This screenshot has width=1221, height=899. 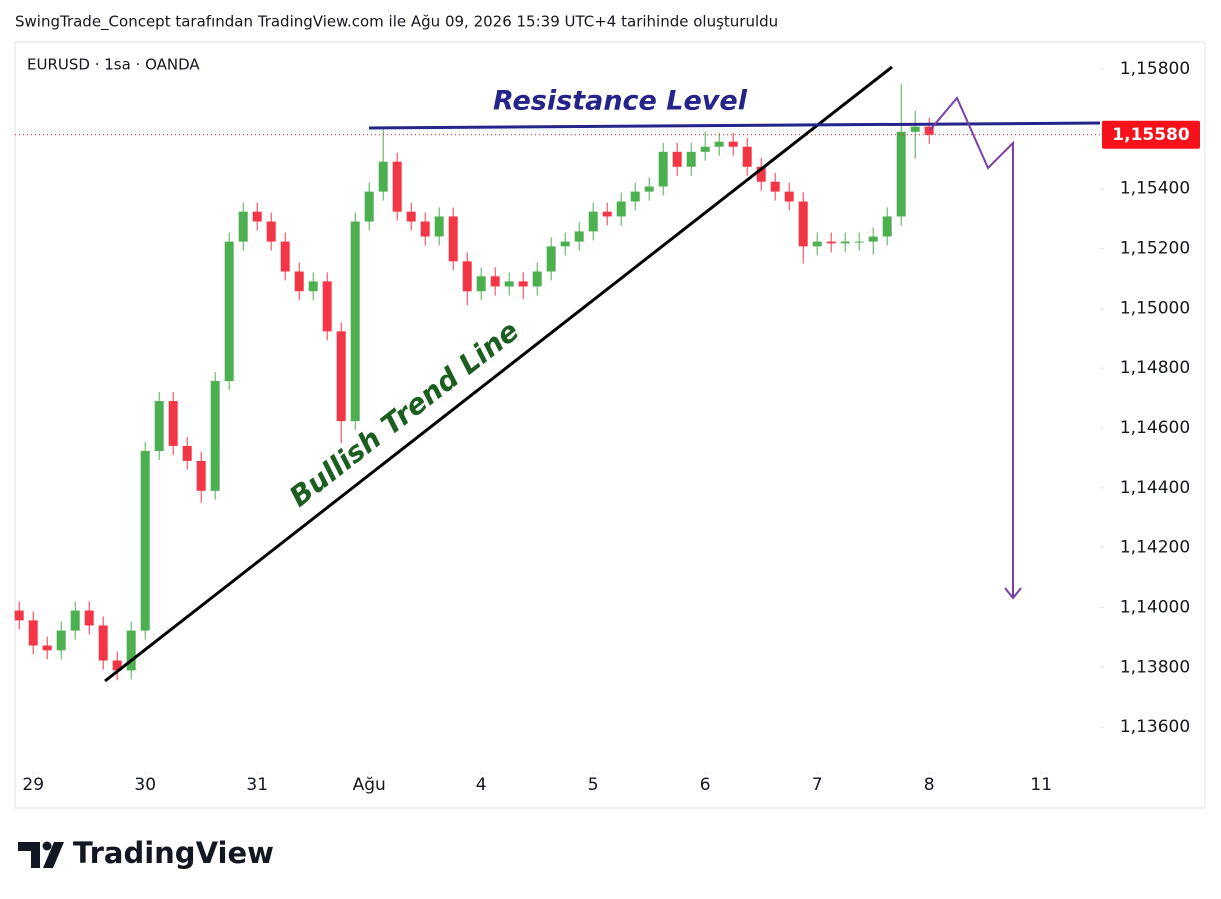 What do you see at coordinates (1155, 189) in the screenshot?
I see `y-tick-label: 1,15400` at bounding box center [1155, 189].